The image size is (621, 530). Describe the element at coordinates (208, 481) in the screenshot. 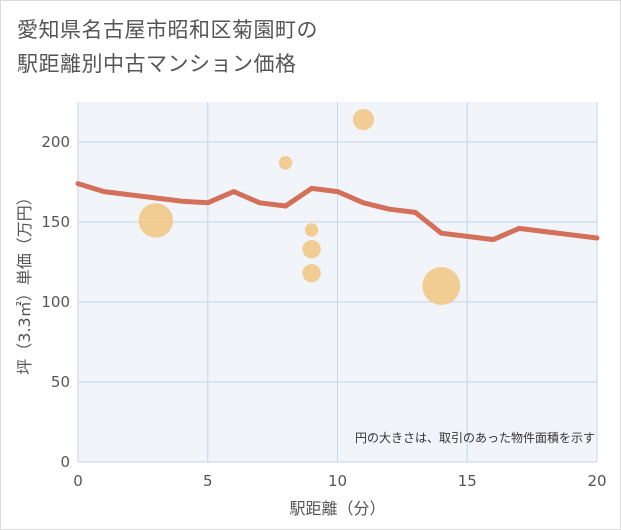

I see `x-tick-label: 5` at that location.